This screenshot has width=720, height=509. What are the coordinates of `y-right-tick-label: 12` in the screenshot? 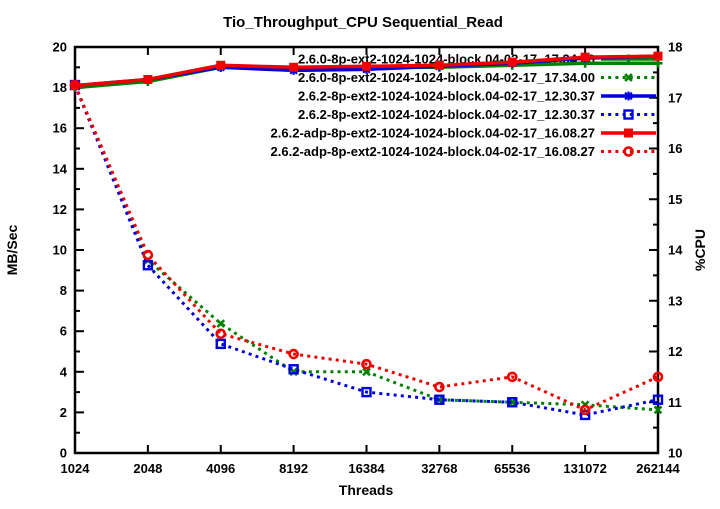 It's located at (675, 351).